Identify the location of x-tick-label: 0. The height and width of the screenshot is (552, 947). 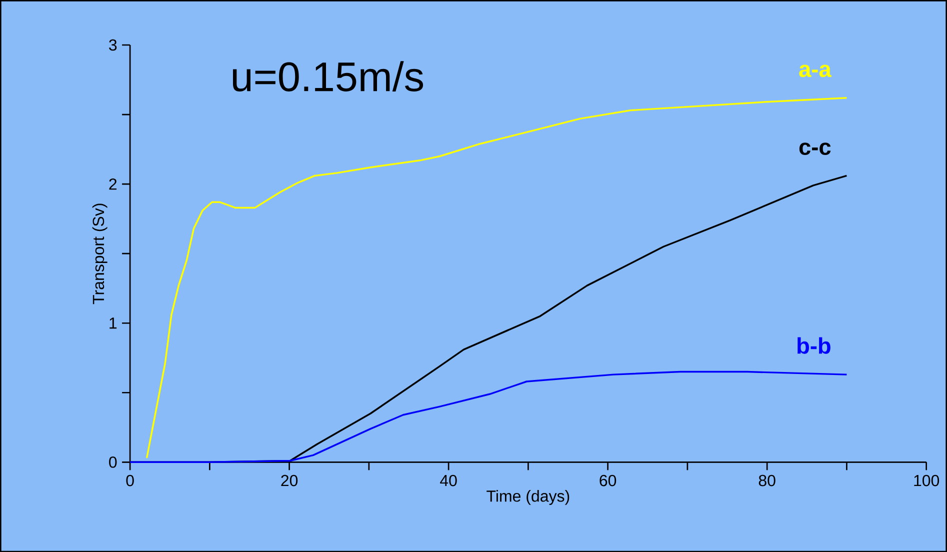
(130, 480).